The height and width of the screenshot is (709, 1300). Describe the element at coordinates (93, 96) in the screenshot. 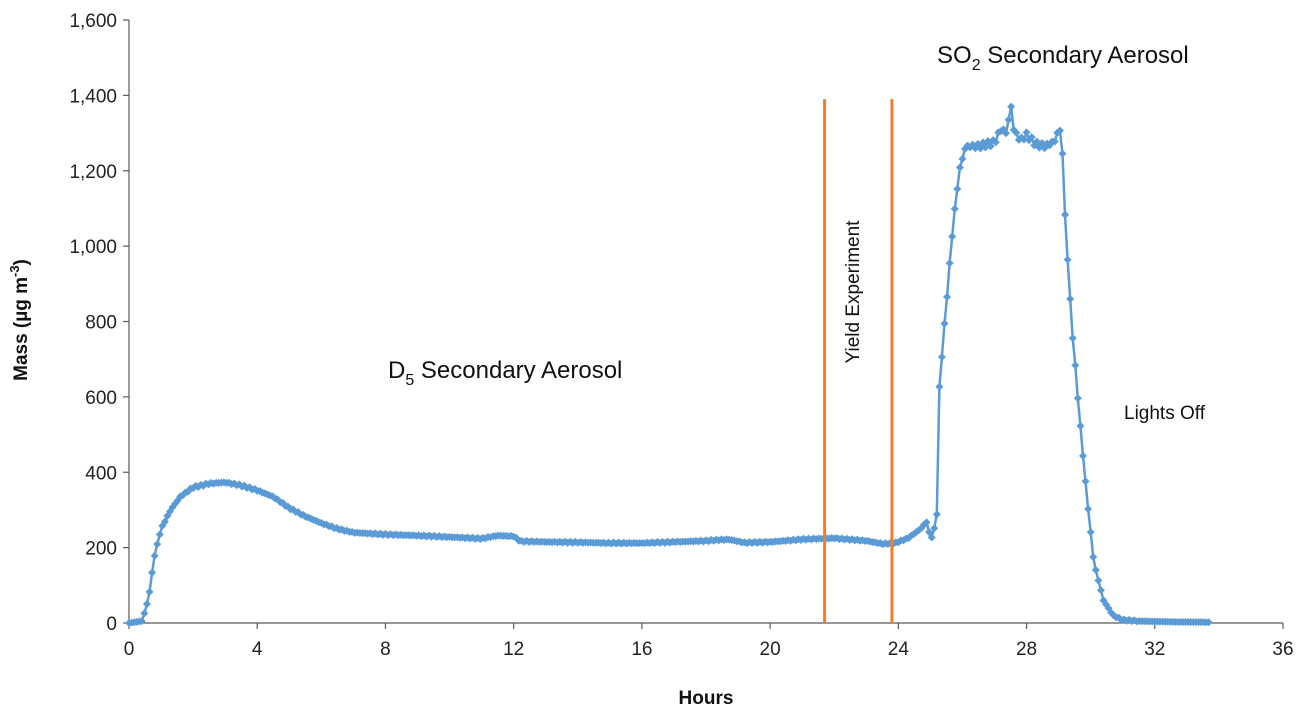

I see `y-tick-label: 1,400` at that location.